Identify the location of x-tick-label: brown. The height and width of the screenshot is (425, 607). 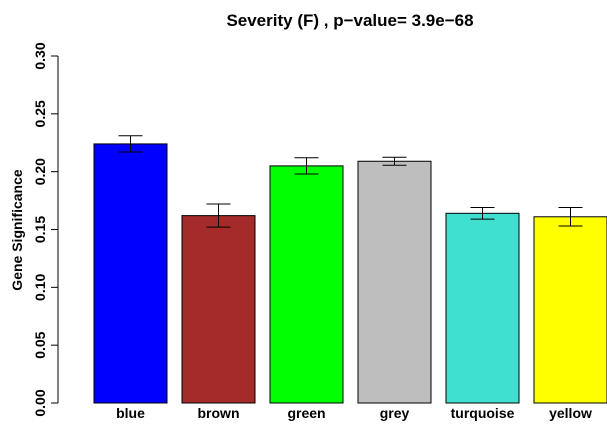
(219, 413).